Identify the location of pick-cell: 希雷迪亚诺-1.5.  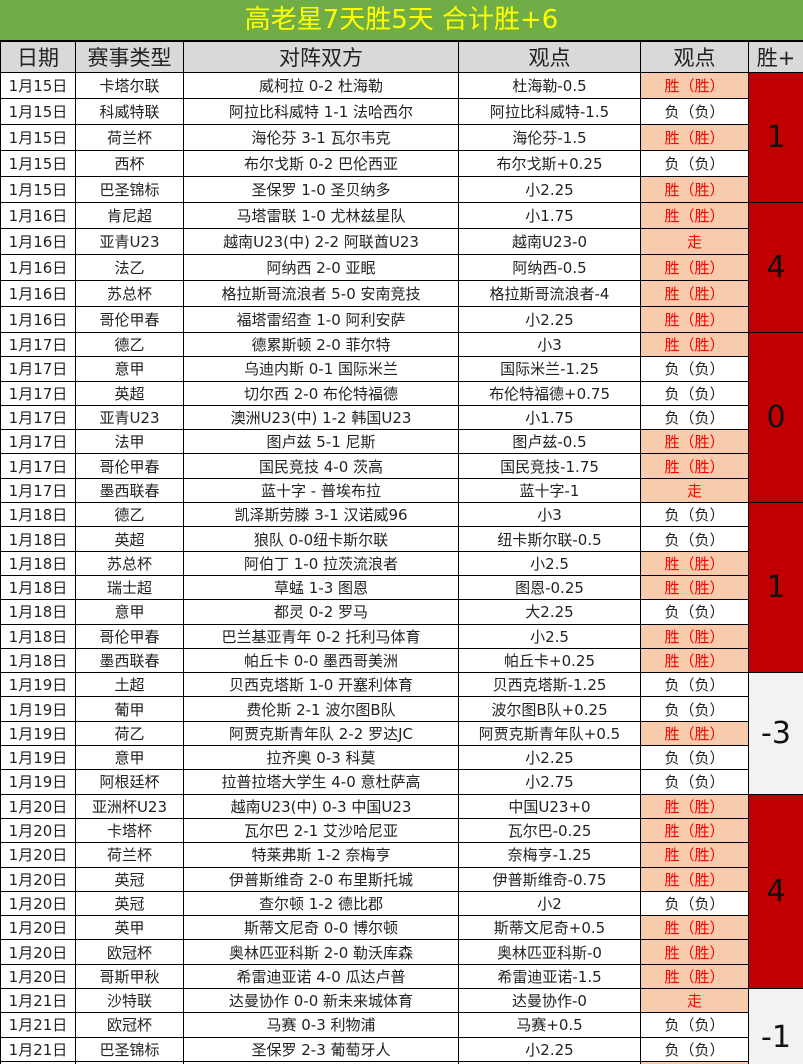
(549, 976).